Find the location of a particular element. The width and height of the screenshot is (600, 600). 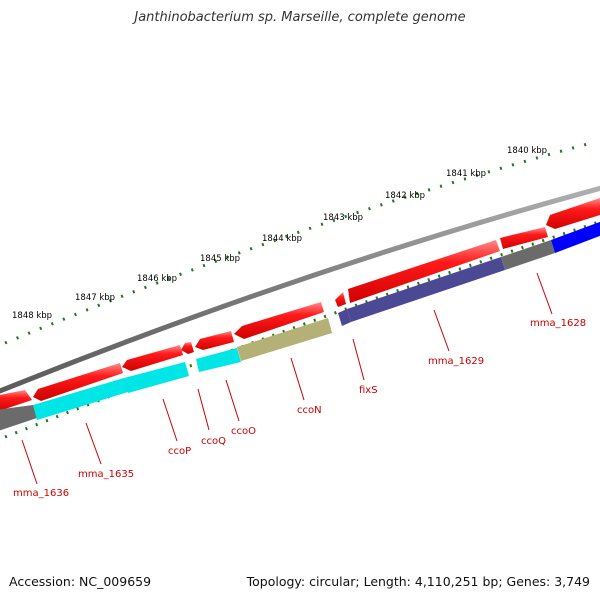

cog-band-ccoP is located at coordinates (156, 377).